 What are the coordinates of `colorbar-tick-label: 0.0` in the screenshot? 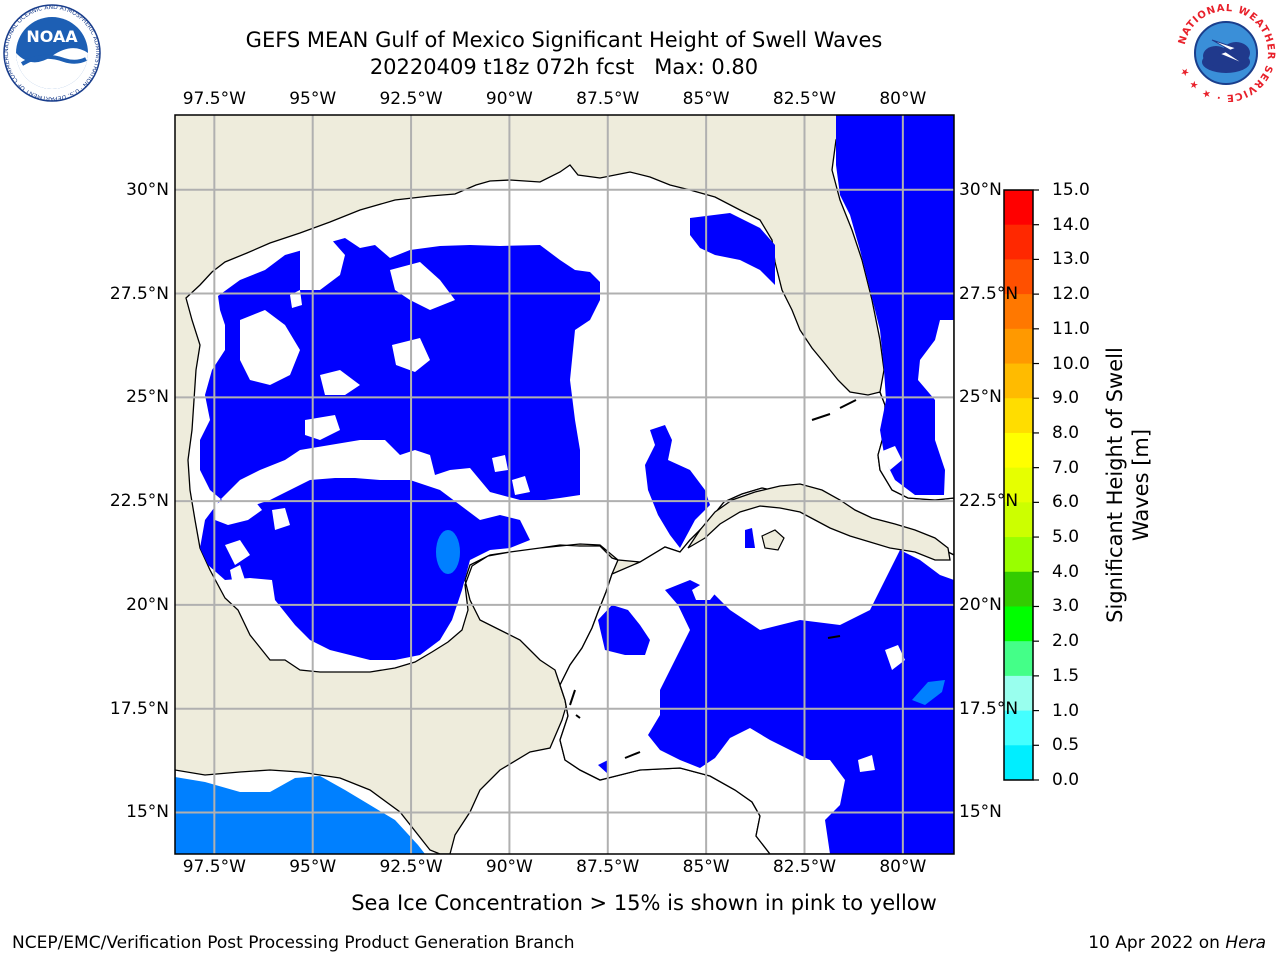 It's located at (1066, 780).